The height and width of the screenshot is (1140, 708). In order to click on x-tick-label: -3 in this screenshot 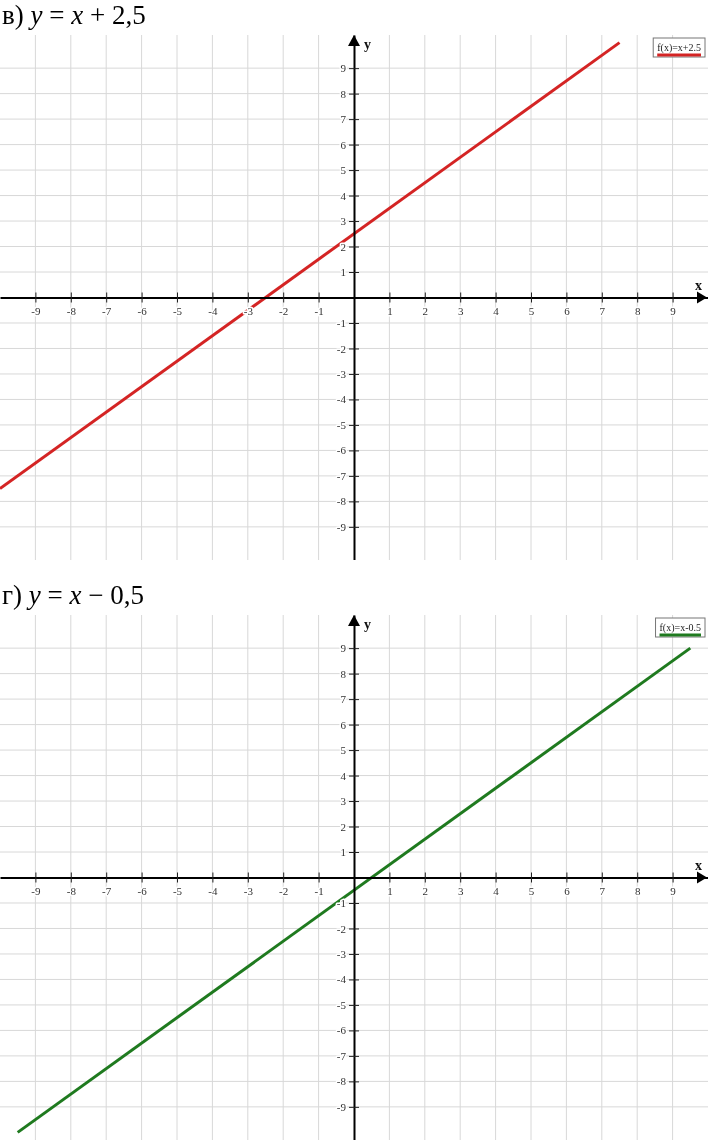, I will do `click(248, 891)`.